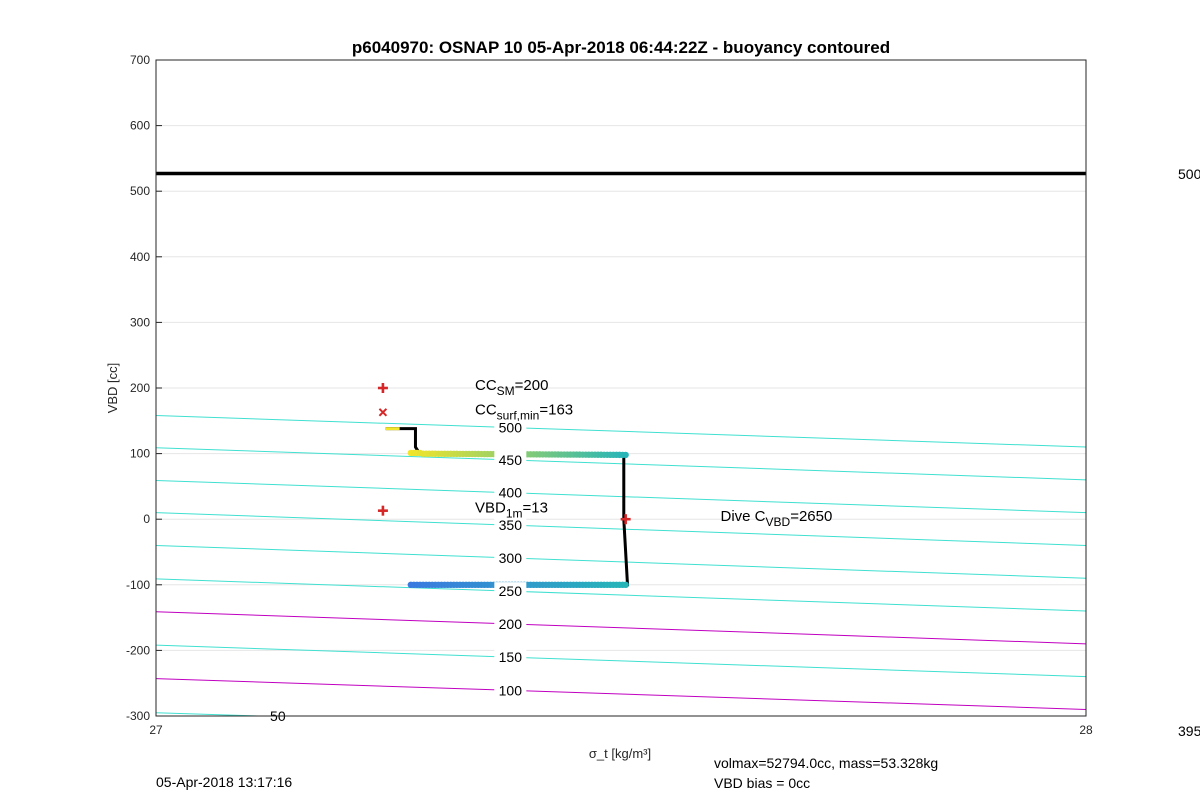  What do you see at coordinates (518, 415) in the screenshot?
I see `annotation-subscript: surf,min` at bounding box center [518, 415].